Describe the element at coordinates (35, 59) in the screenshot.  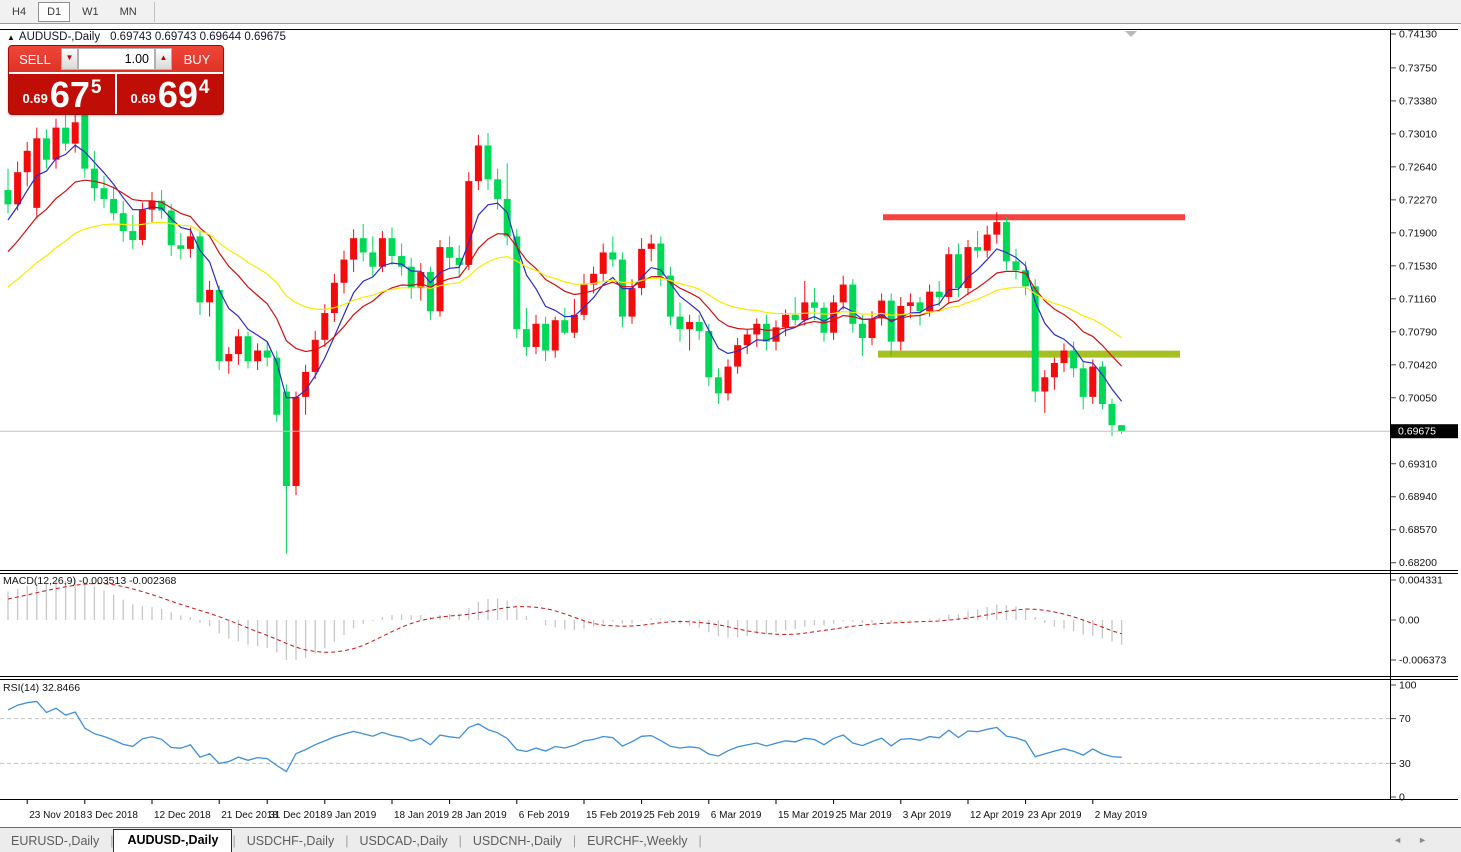
I see `sell-button: SELL` at that location.